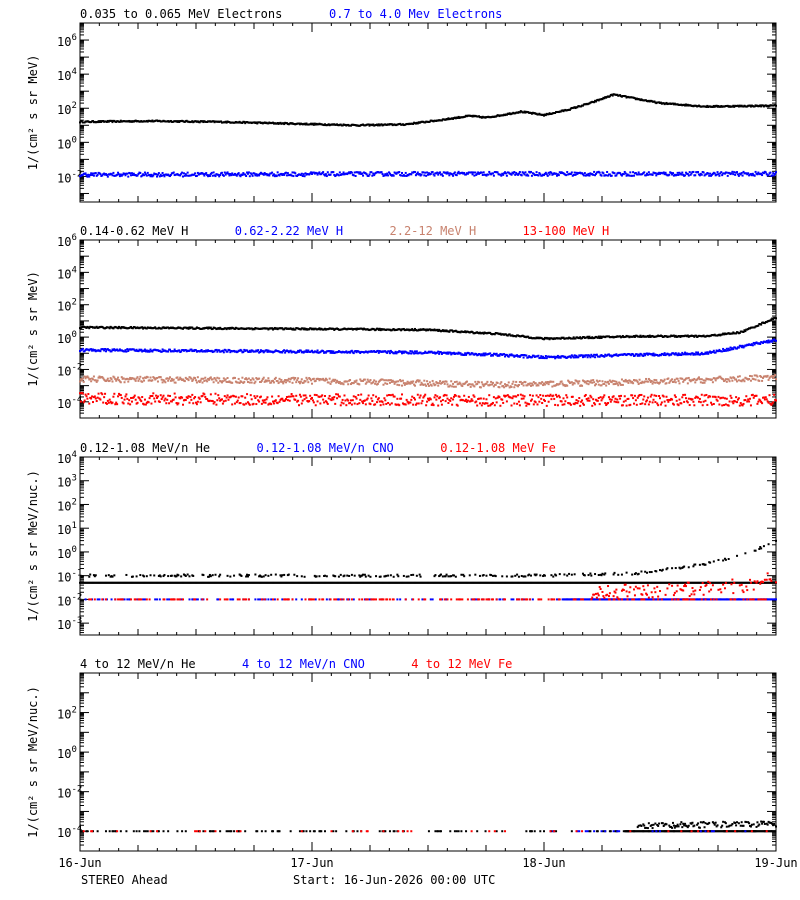 The height and width of the screenshot is (900, 800). What do you see at coordinates (67, 273) in the screenshot?
I see `y-tick-label: 104` at bounding box center [67, 273].